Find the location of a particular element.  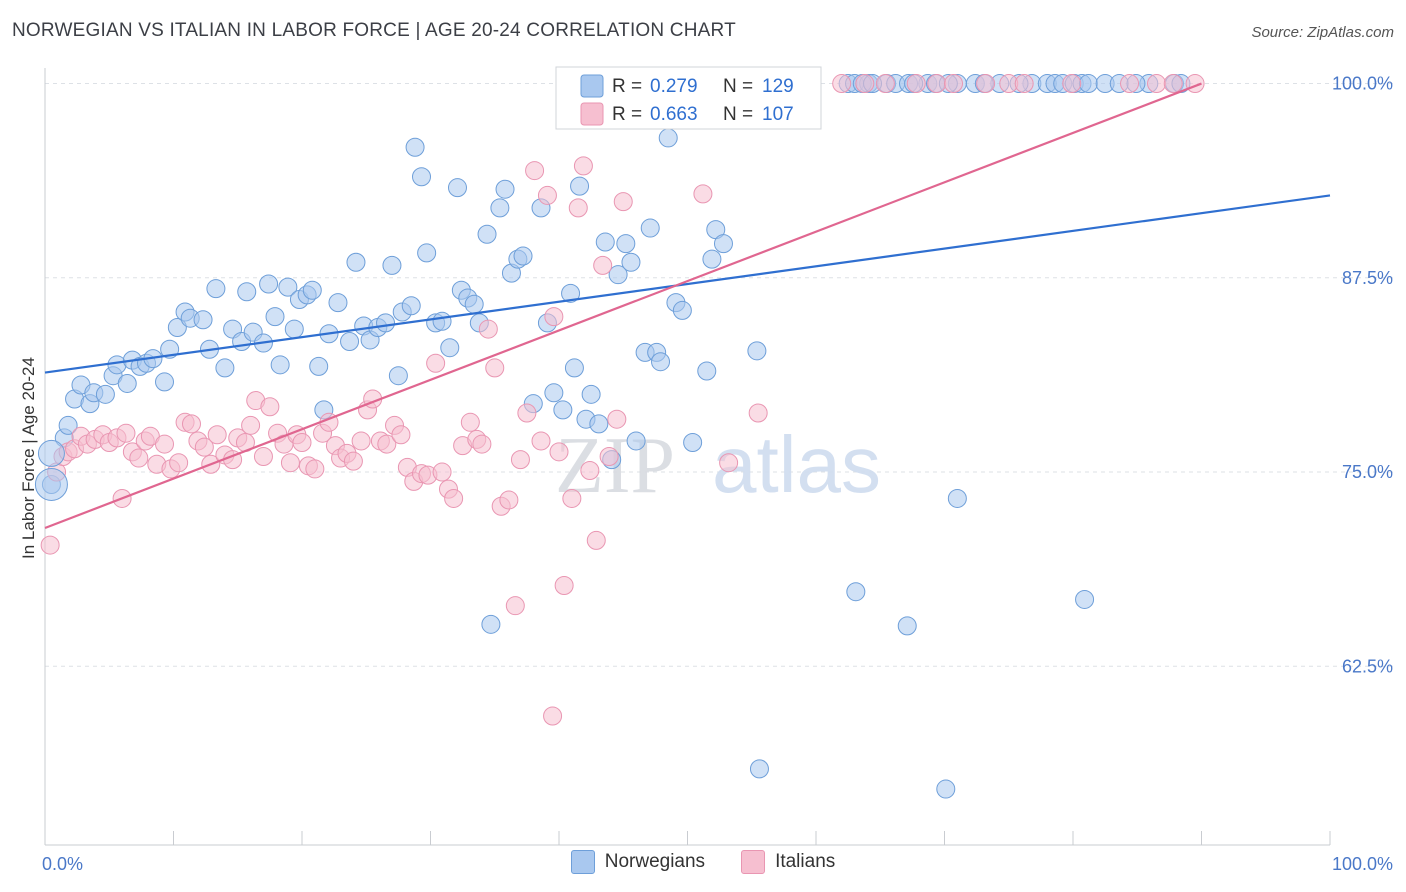

series-swatch-italians is located at coordinates (753, 862).